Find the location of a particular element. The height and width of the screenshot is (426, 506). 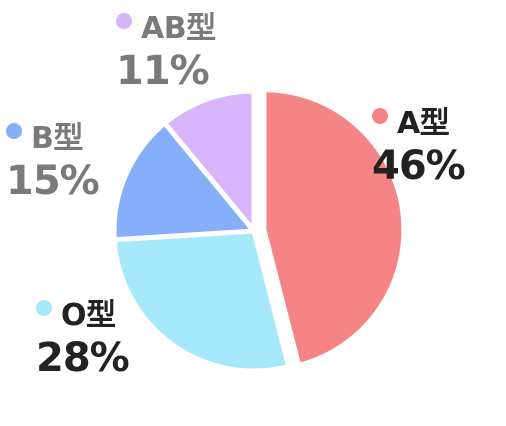

slice-b is located at coordinates (184, 181).